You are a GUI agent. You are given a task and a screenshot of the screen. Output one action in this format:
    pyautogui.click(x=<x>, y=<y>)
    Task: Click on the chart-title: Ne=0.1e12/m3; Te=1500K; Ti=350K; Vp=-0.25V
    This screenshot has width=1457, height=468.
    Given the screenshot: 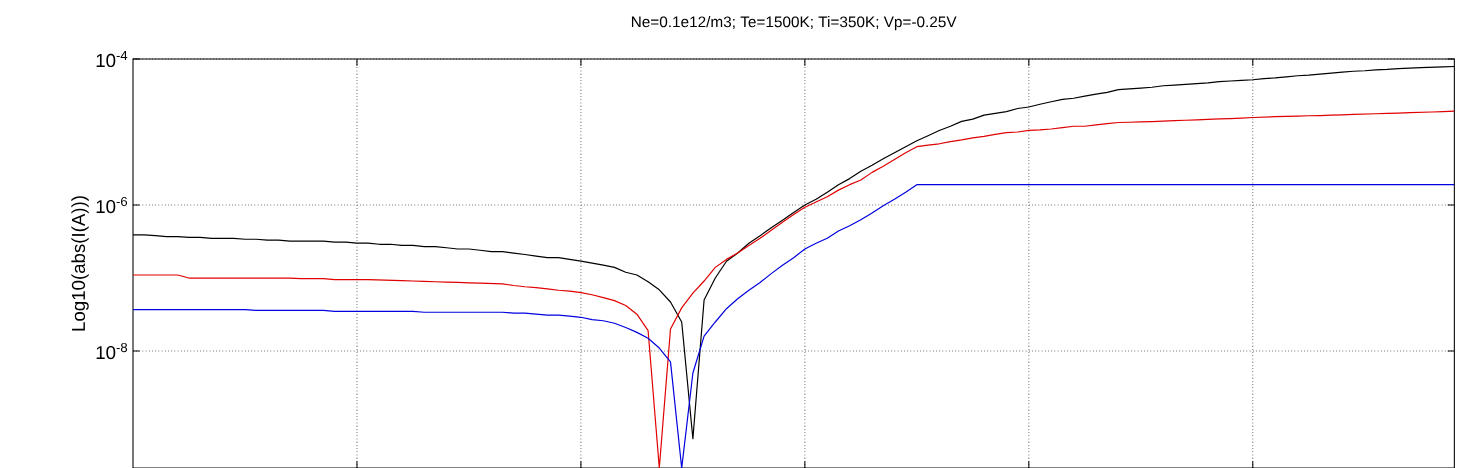 What is the action you would take?
    pyautogui.click(x=794, y=23)
    